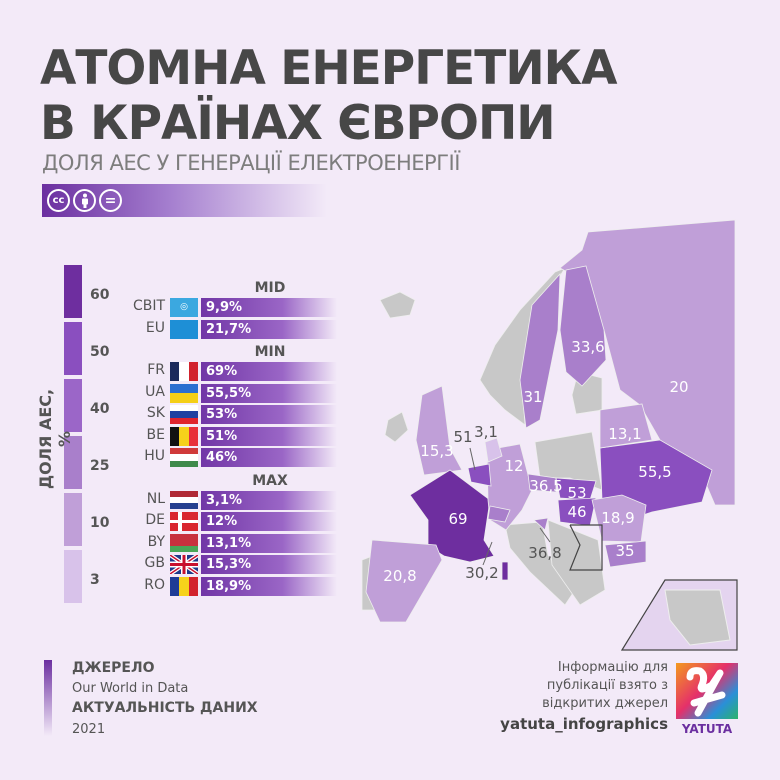  Describe the element at coordinates (487, 553) in the screenshot. I see `leader-line-ch` at that location.